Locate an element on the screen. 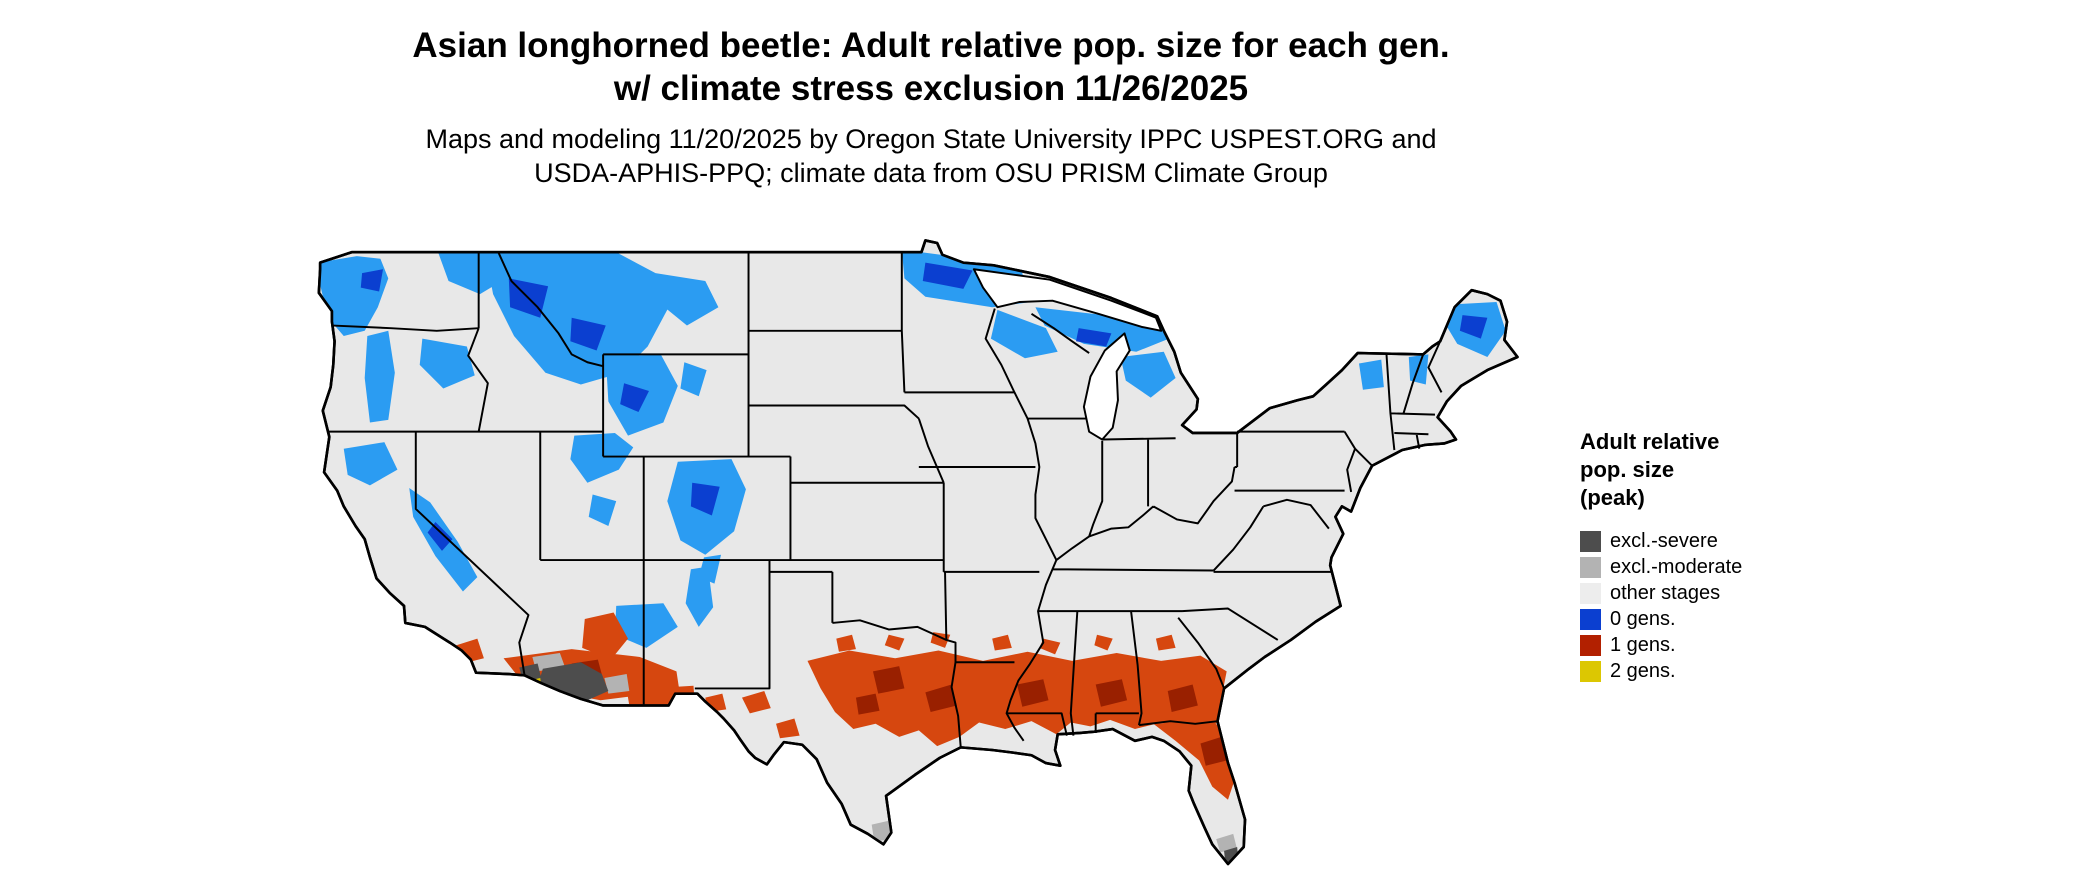 The height and width of the screenshot is (892, 2100). excl-severe-swatch is located at coordinates (1590, 541).